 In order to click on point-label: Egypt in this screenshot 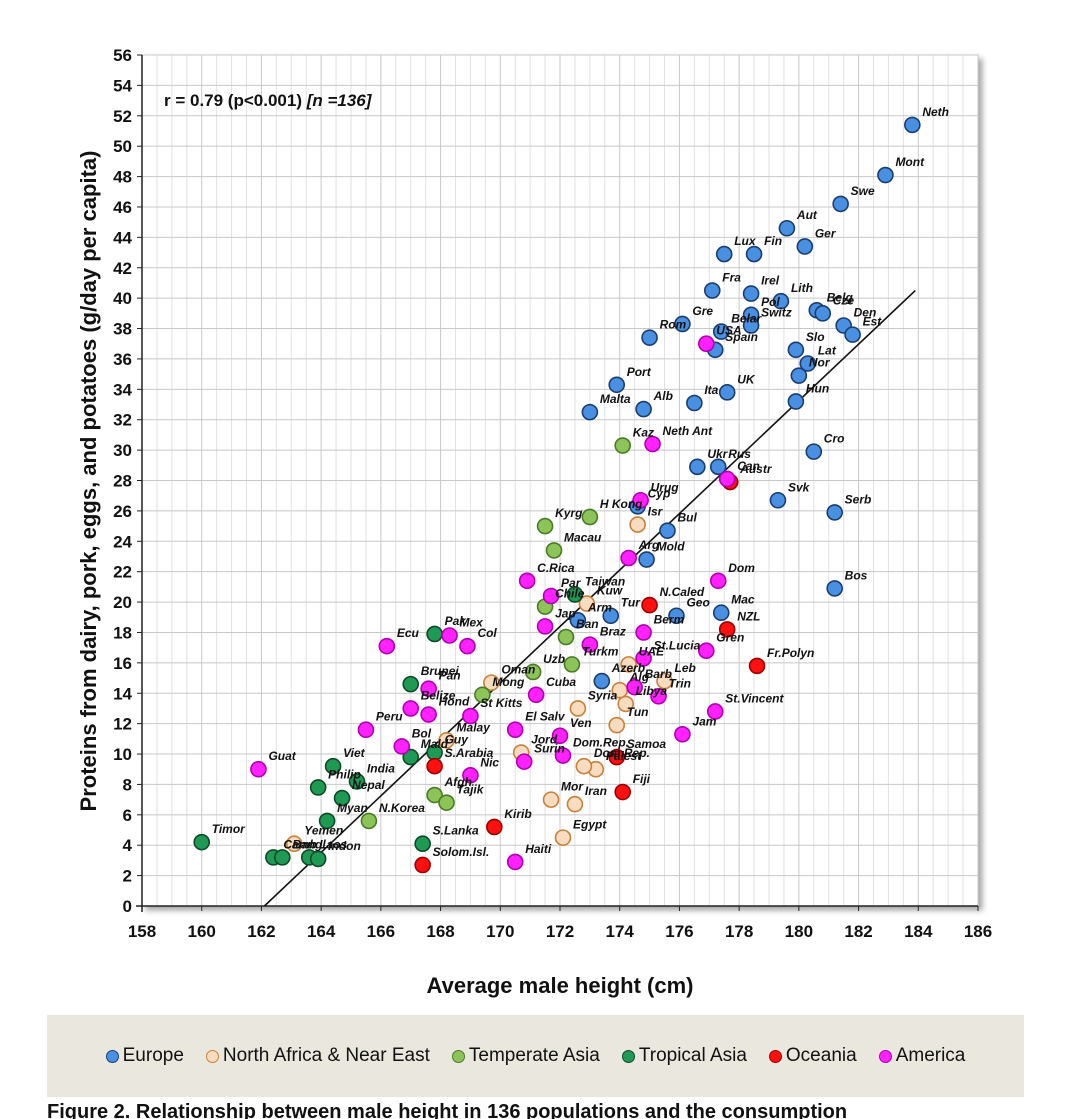, I will do `click(590, 825)`.